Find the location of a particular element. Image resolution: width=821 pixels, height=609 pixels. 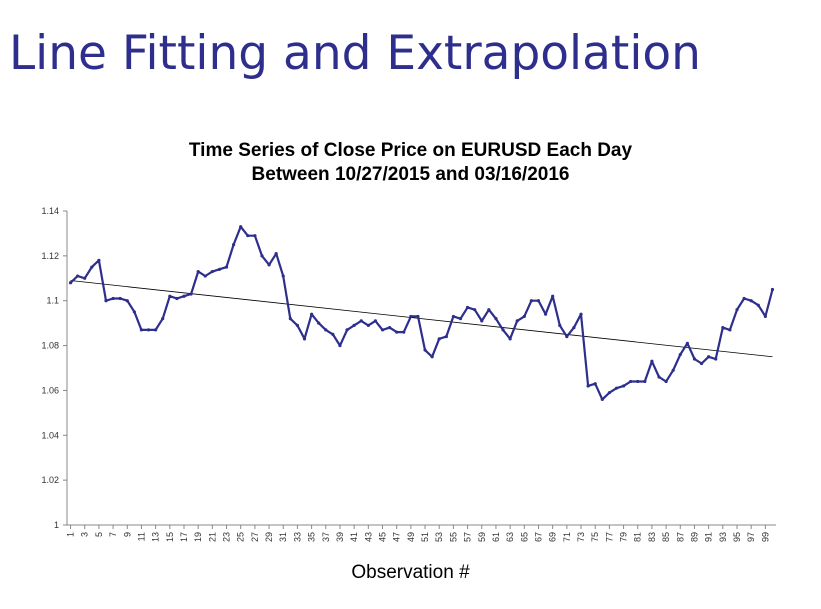

x-tick-label: 83 is located at coordinates (652, 537).